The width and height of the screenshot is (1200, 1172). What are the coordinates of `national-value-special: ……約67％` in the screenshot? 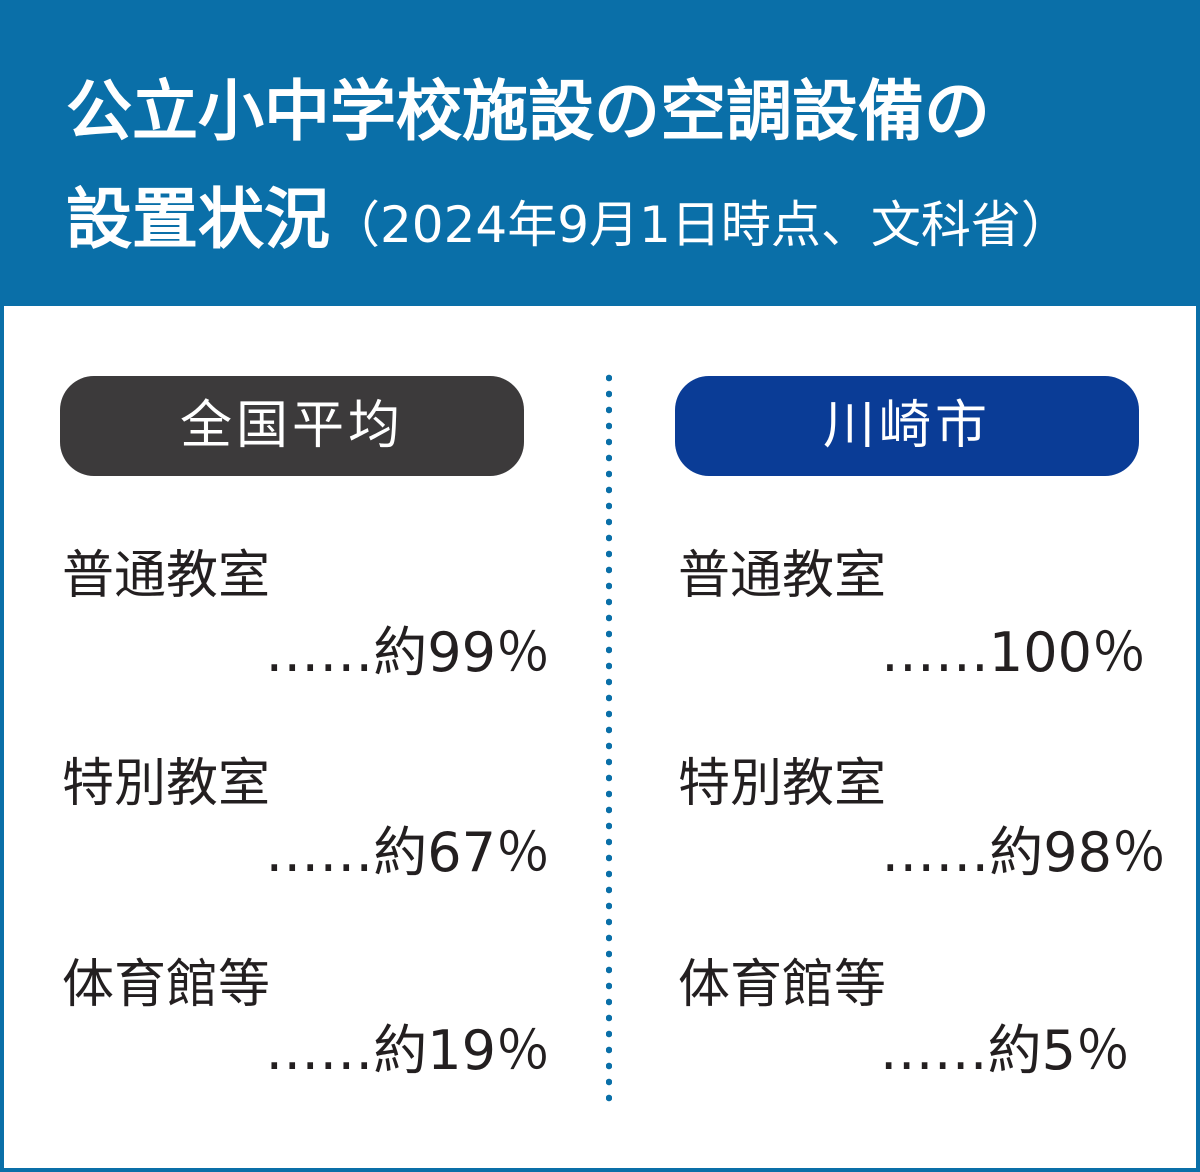 It's located at (407, 852).